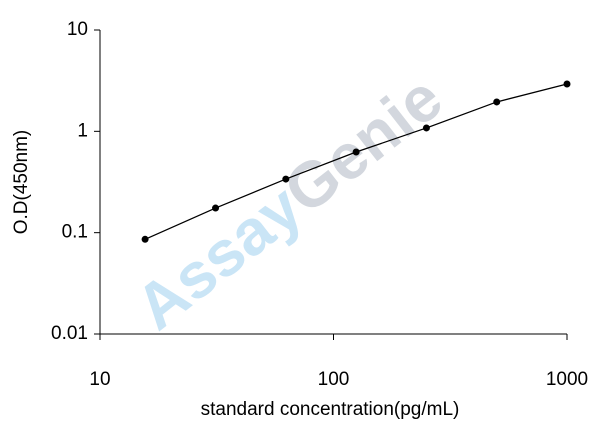 Image resolution: width=608 pixels, height=440 pixels. What do you see at coordinates (334, 379) in the screenshot?
I see `x-tick-label: 100` at bounding box center [334, 379].